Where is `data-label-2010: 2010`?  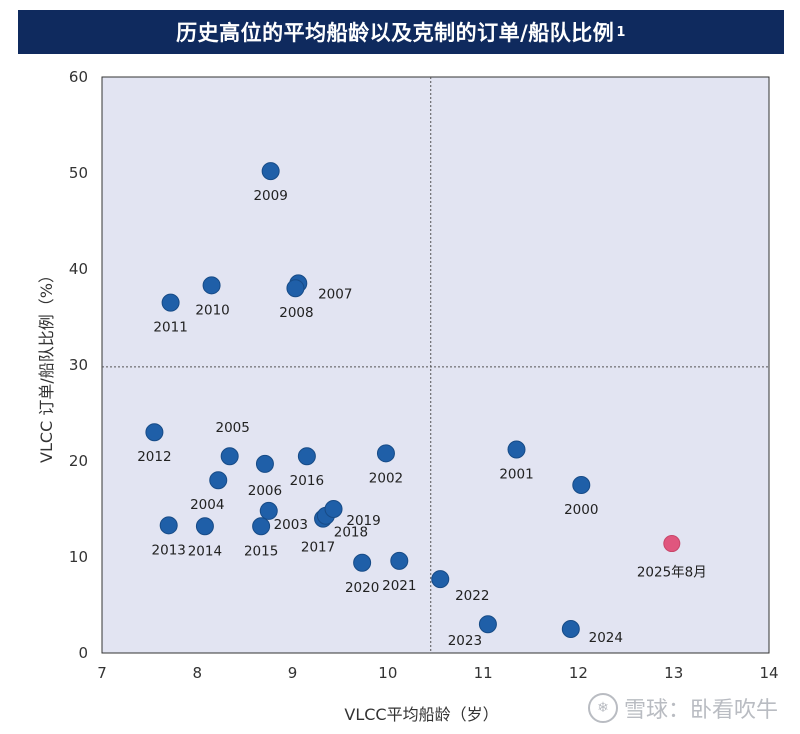
data-label-2010: 2010 is located at coordinates (212, 310).